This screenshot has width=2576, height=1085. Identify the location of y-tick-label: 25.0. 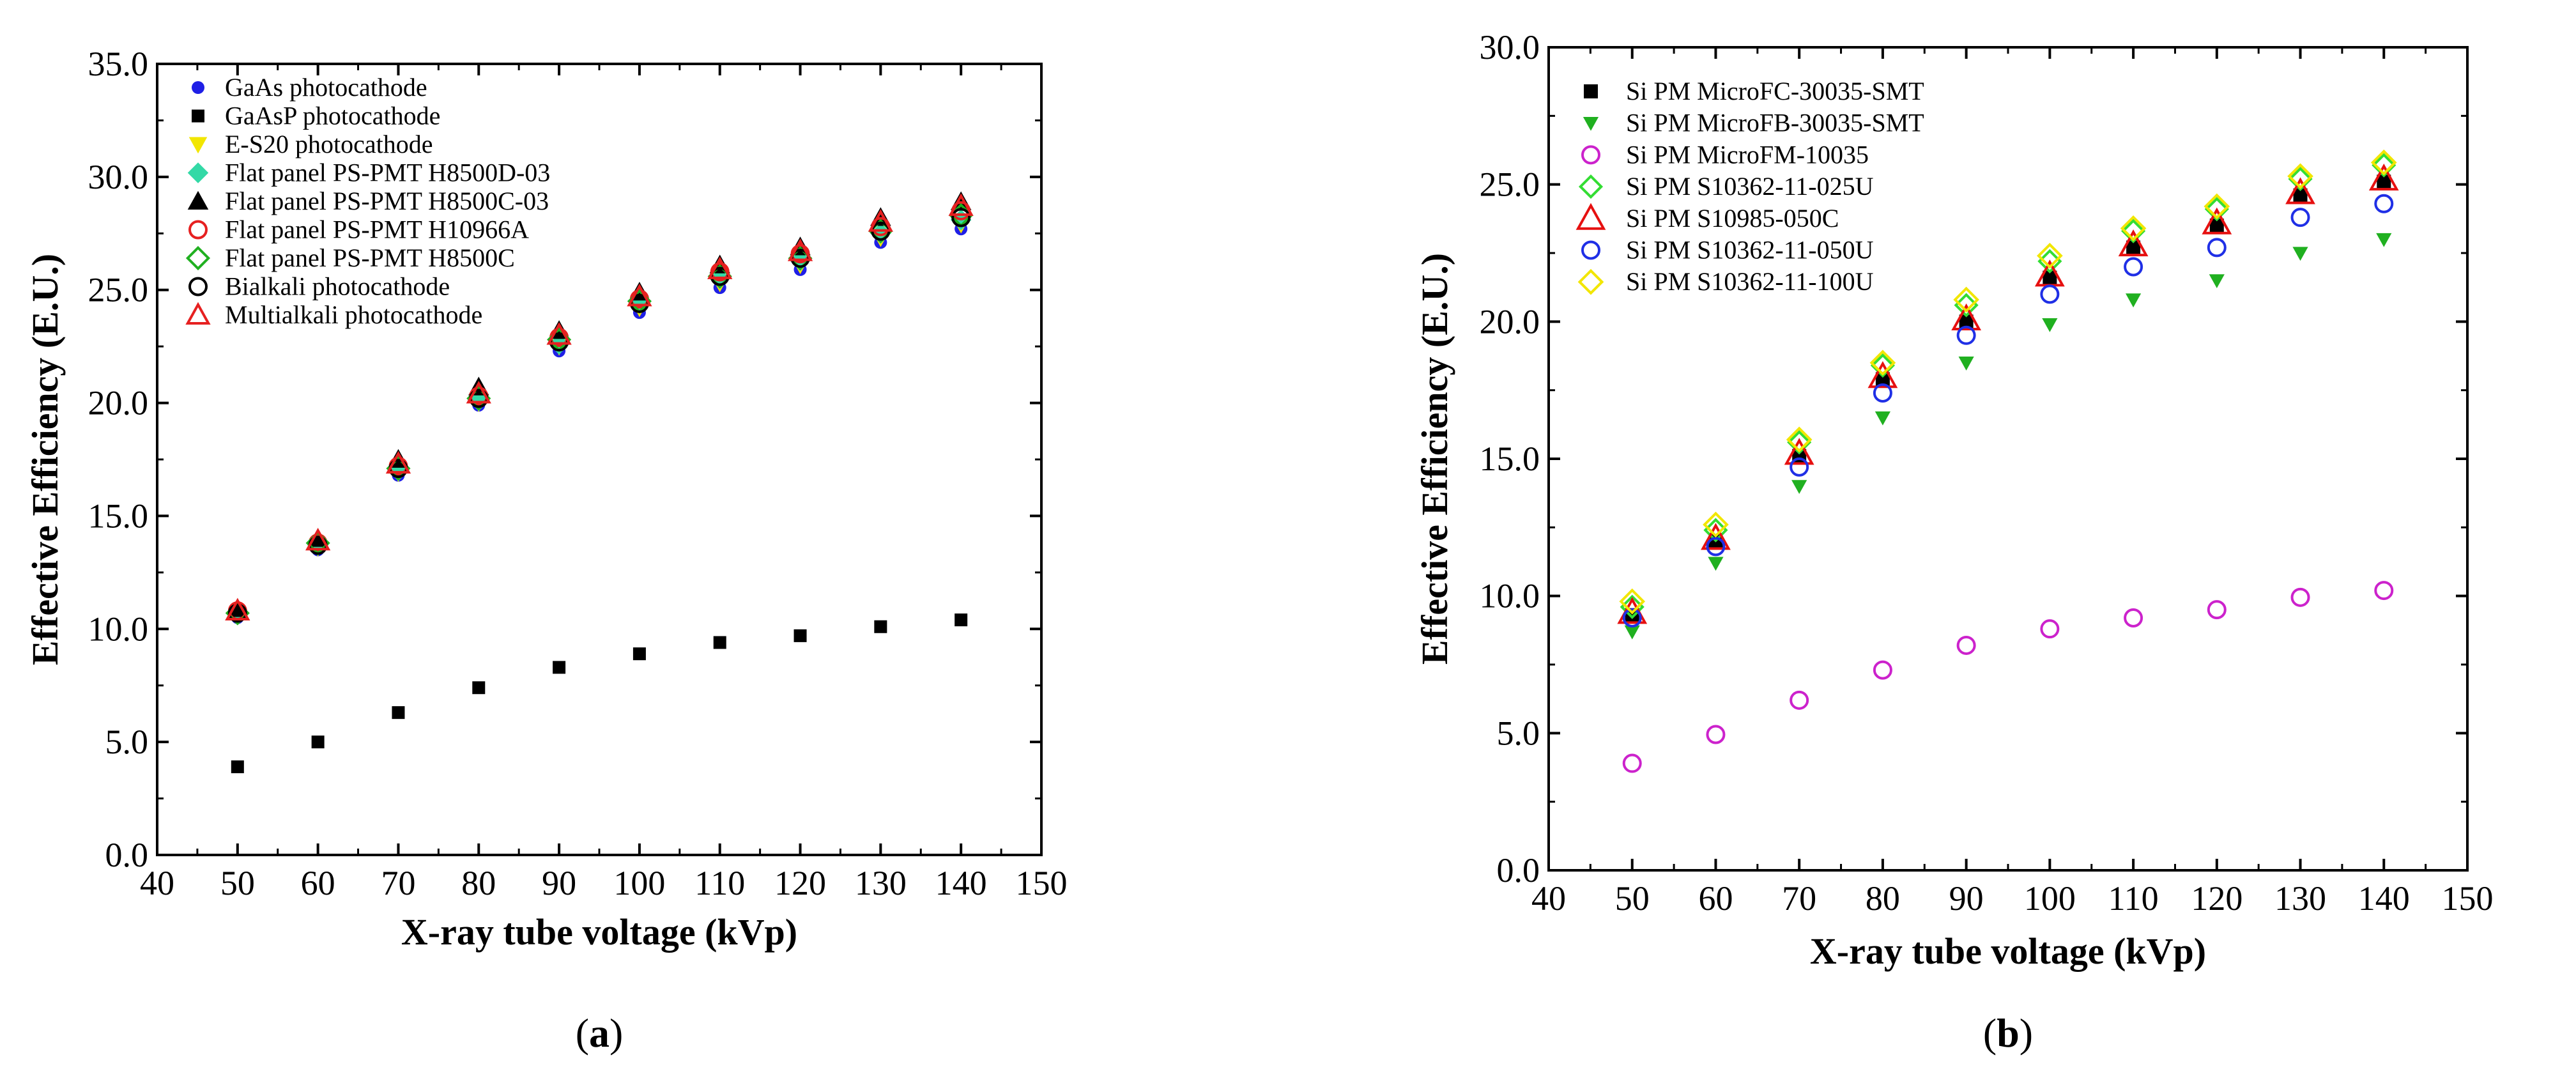
(1510, 184).